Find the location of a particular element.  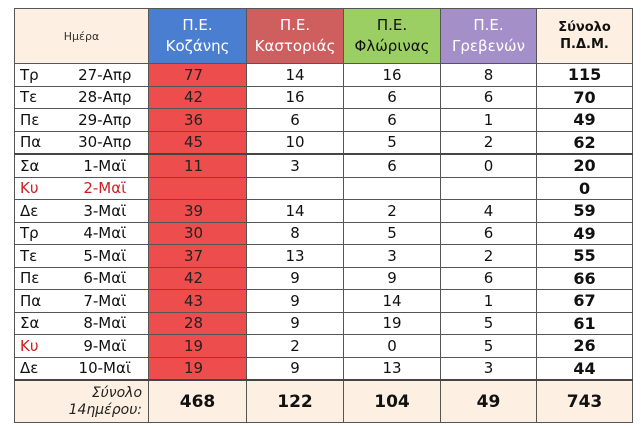

header-kastoria-line1: Π.Ε. is located at coordinates (295, 25).